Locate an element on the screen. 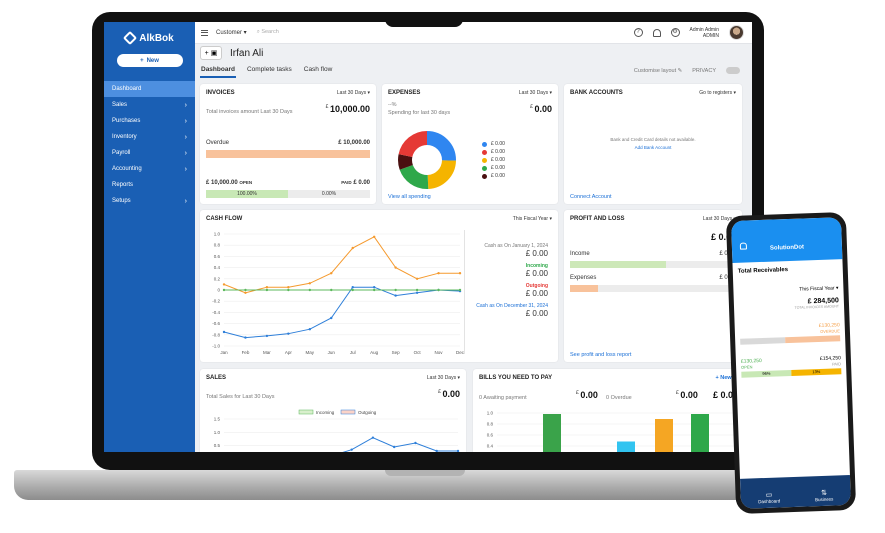 The height and width of the screenshot is (533, 885). sidebar-item-label: Payroll is located at coordinates (121, 153).